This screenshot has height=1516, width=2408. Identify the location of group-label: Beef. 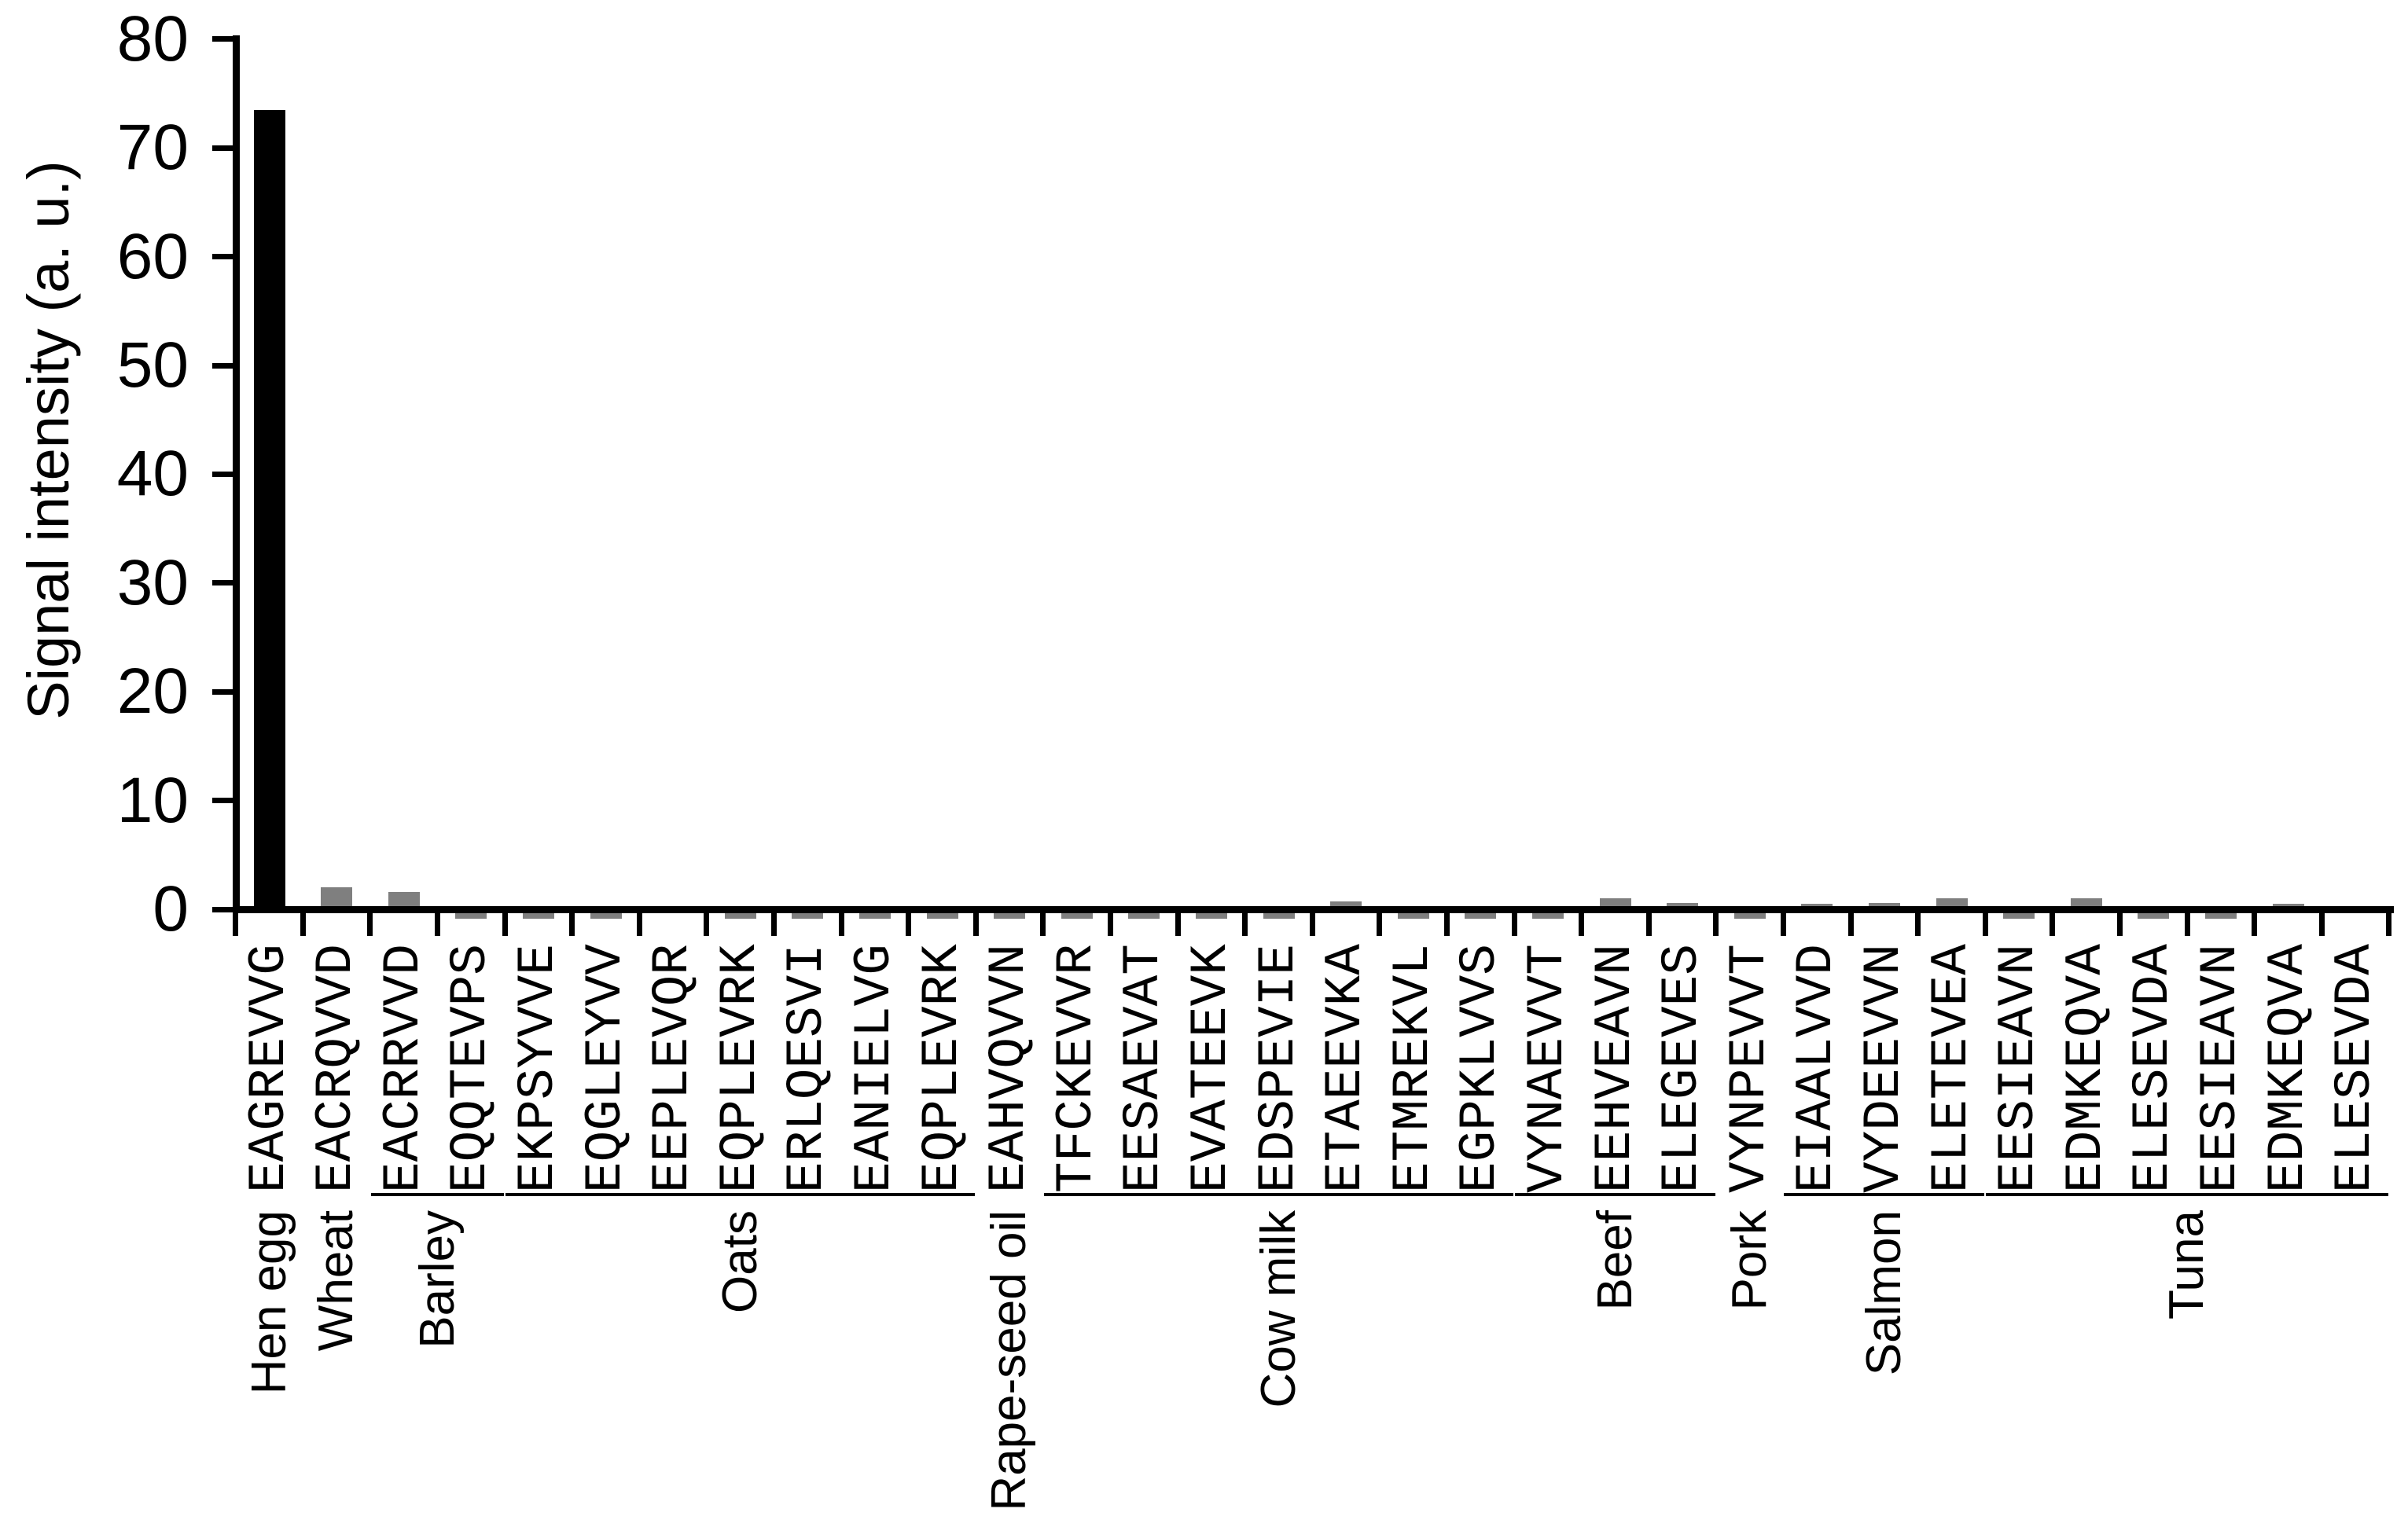
(1615, 1260).